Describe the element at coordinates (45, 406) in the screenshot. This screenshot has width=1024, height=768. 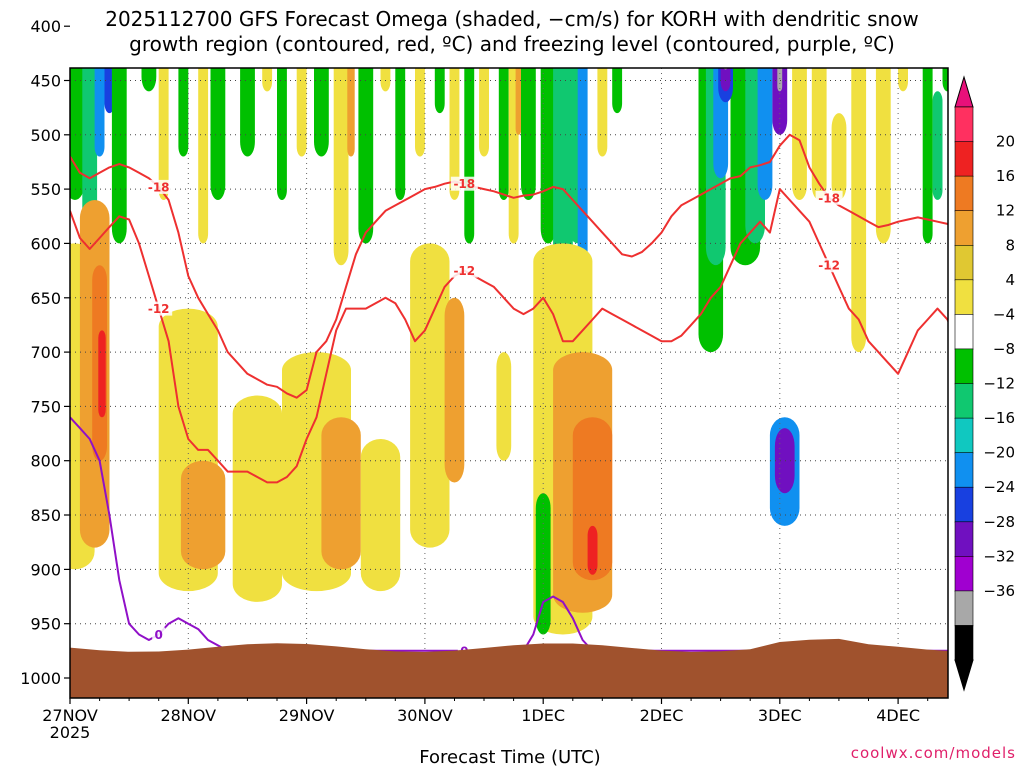
I see `y-tick-label: 750` at that location.